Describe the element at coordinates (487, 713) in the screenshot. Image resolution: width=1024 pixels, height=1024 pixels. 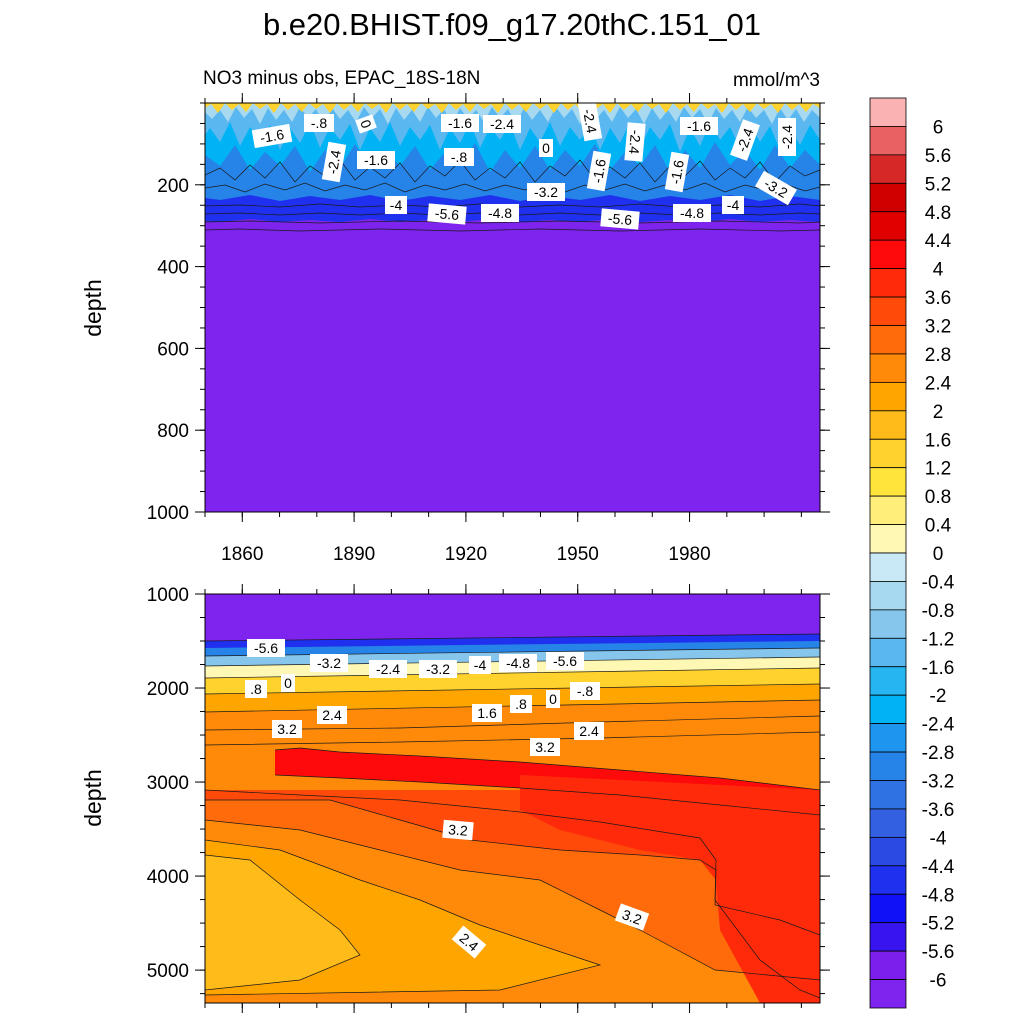
I see `contour-label-text: 1.6` at that location.